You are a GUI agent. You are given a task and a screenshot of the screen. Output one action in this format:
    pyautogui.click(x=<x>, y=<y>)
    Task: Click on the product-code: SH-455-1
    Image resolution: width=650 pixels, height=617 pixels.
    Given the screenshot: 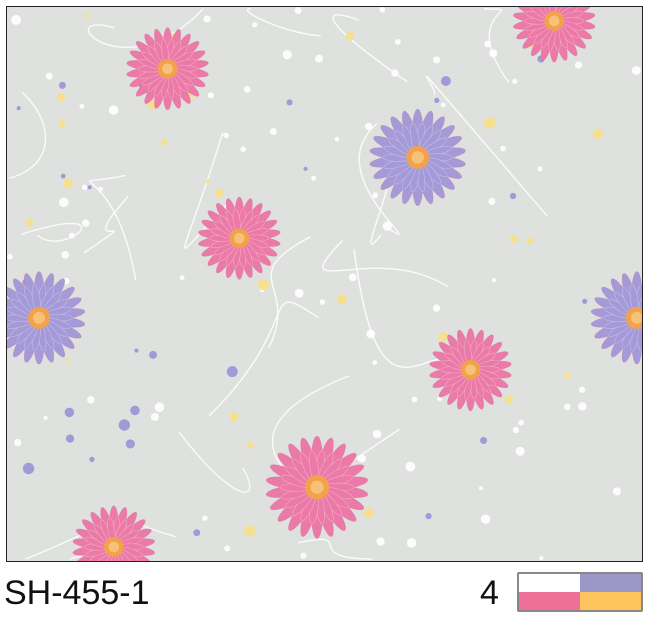 What is the action you would take?
    pyautogui.click(x=77, y=593)
    